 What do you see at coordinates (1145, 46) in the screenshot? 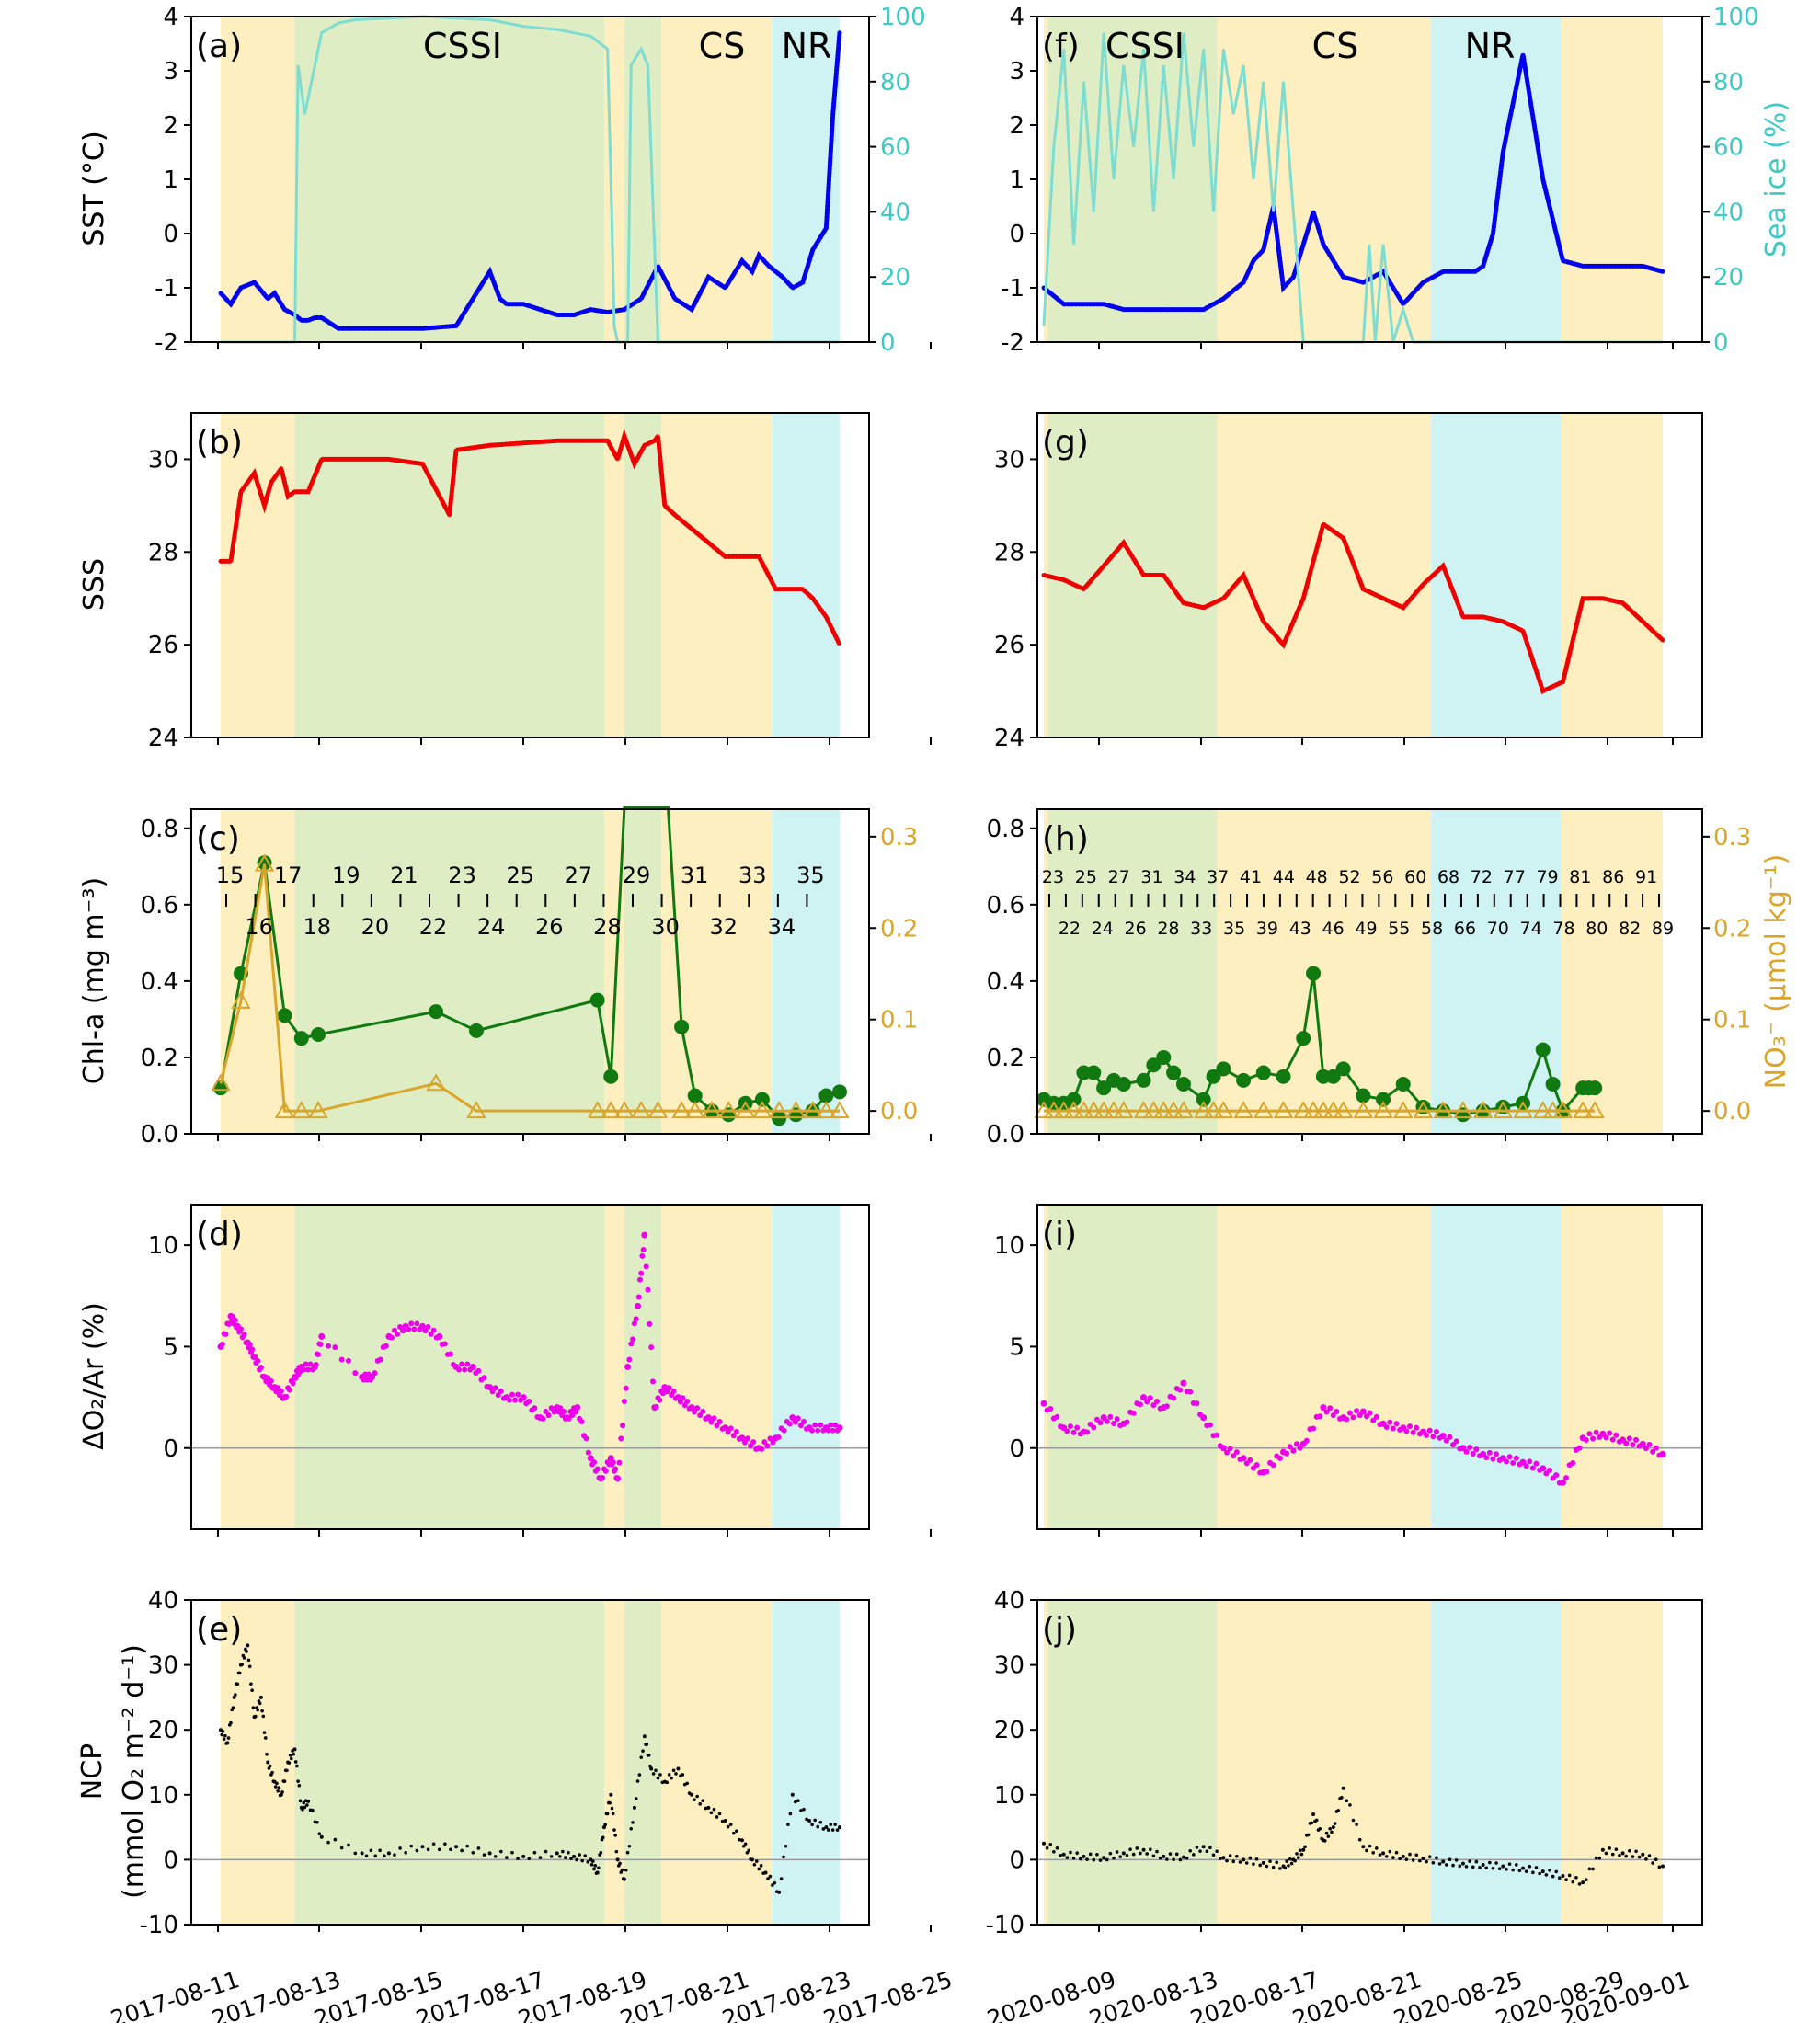
I see `region-label: CSSI` at bounding box center [1145, 46].